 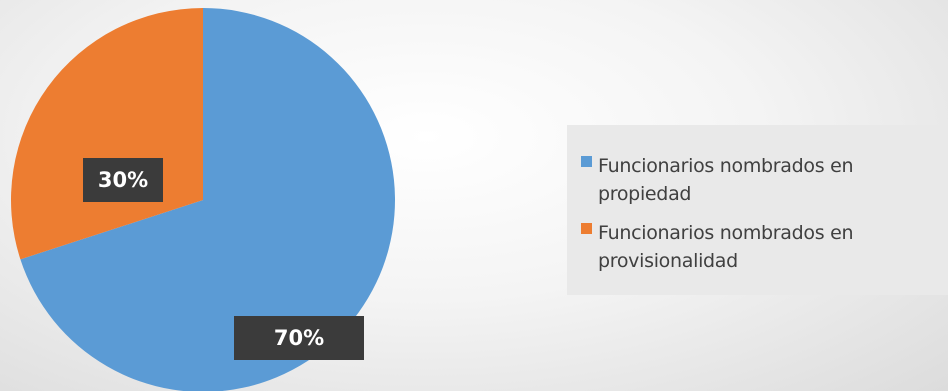 I want to click on legend-item-propiedad: Funcionarios nombrados en propiedad, so click(x=759, y=180).